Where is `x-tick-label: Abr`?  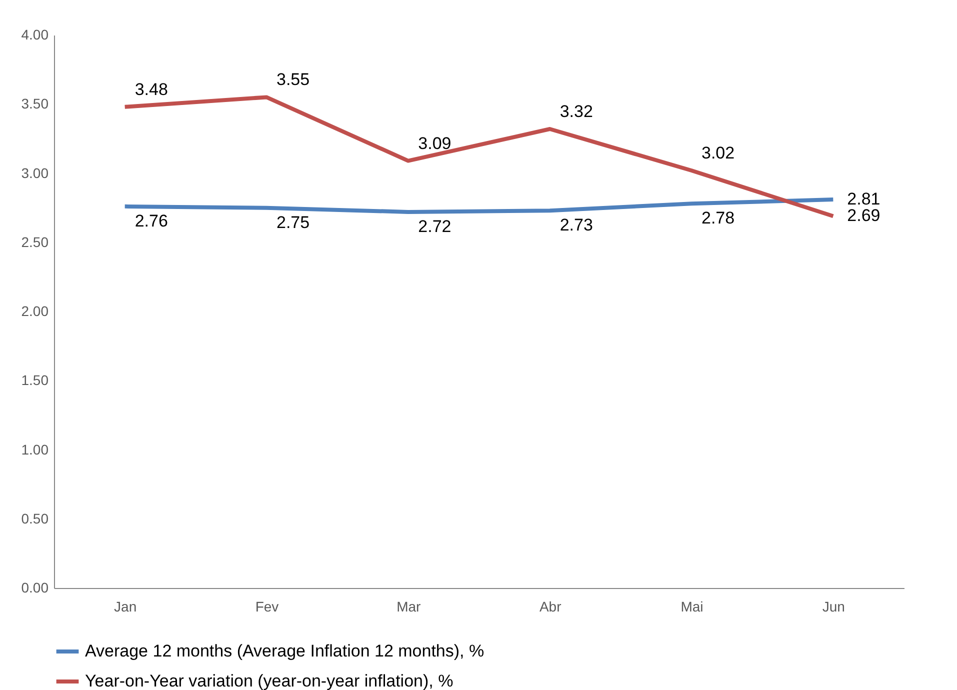
x-tick-label: Abr is located at coordinates (550, 606).